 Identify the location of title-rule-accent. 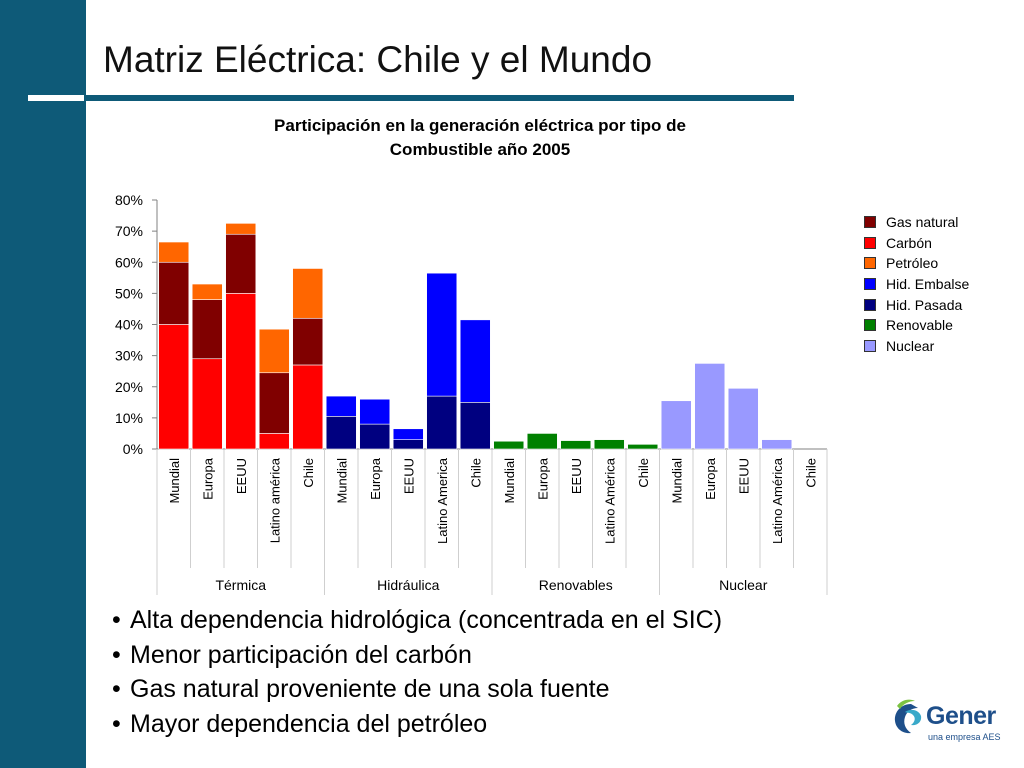
(56, 98).